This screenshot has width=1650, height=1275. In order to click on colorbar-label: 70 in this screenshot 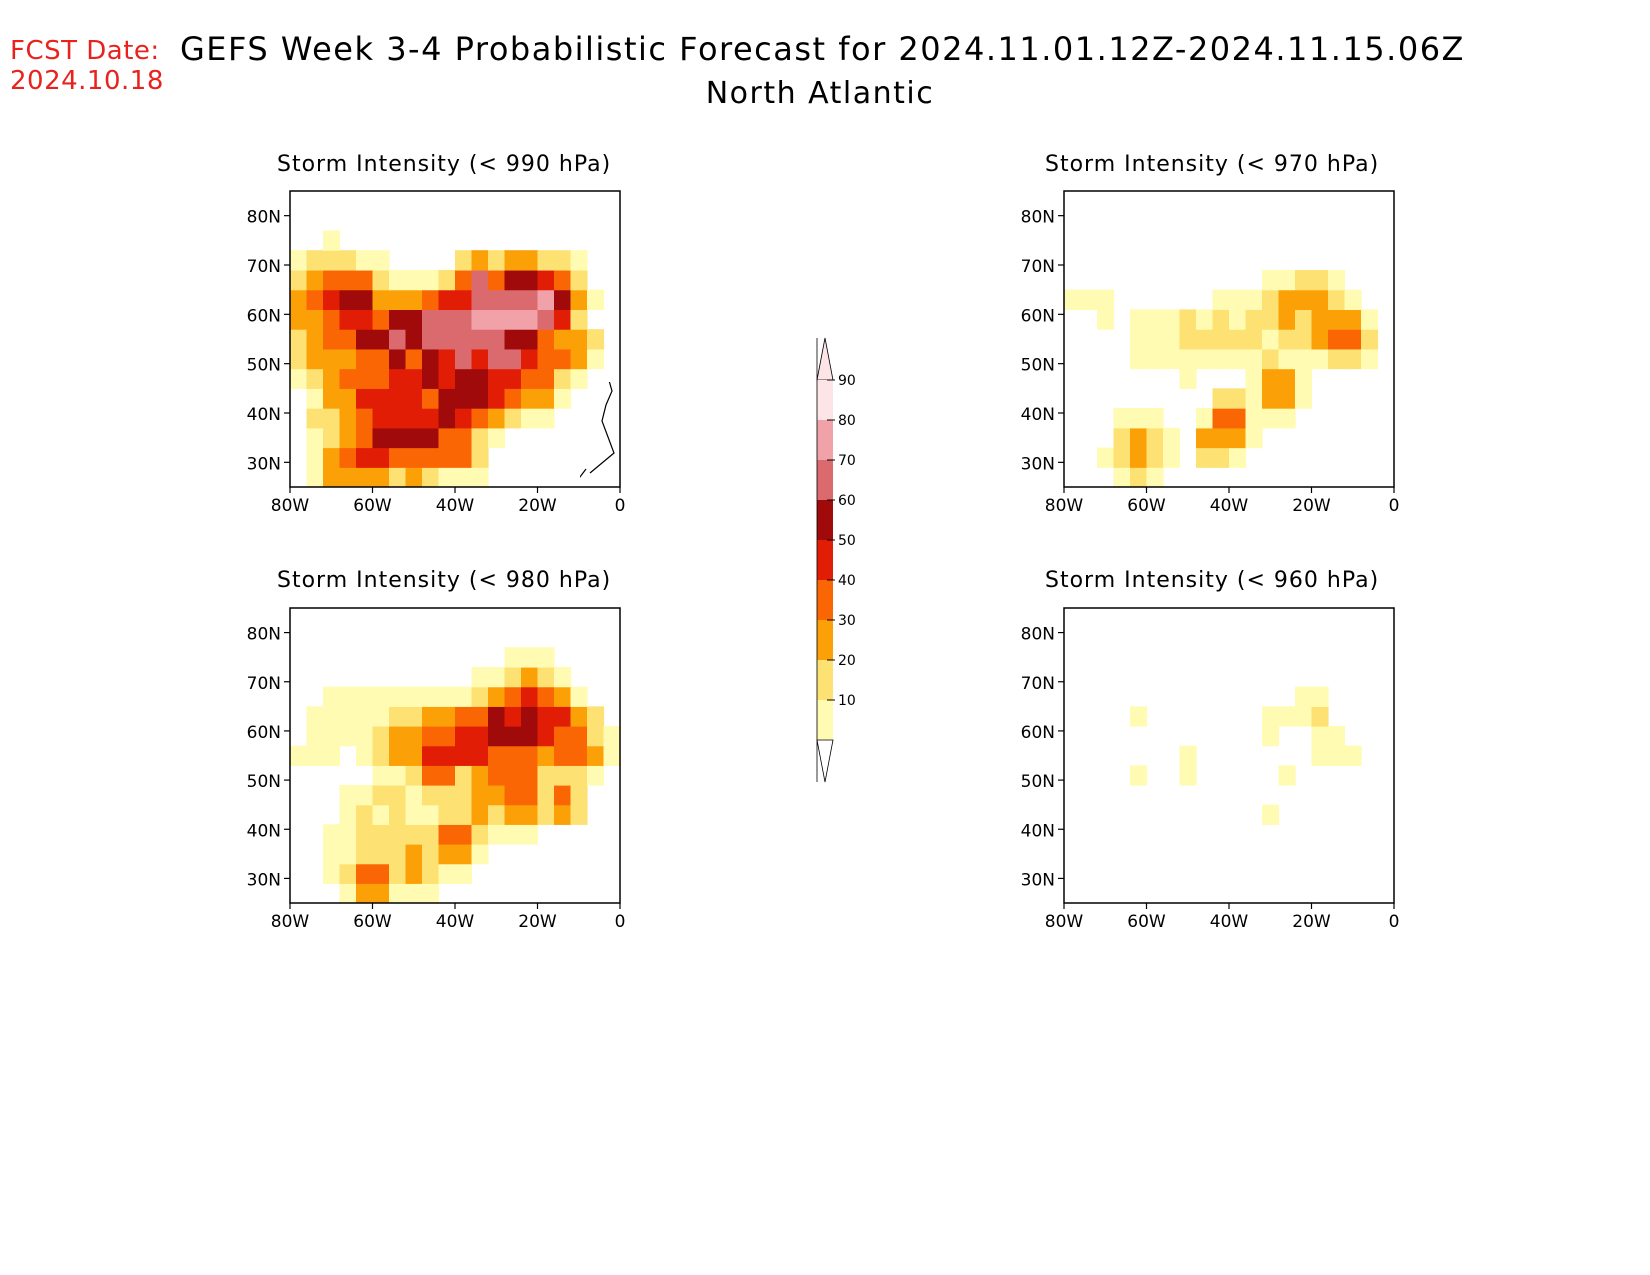, I will do `click(847, 461)`.